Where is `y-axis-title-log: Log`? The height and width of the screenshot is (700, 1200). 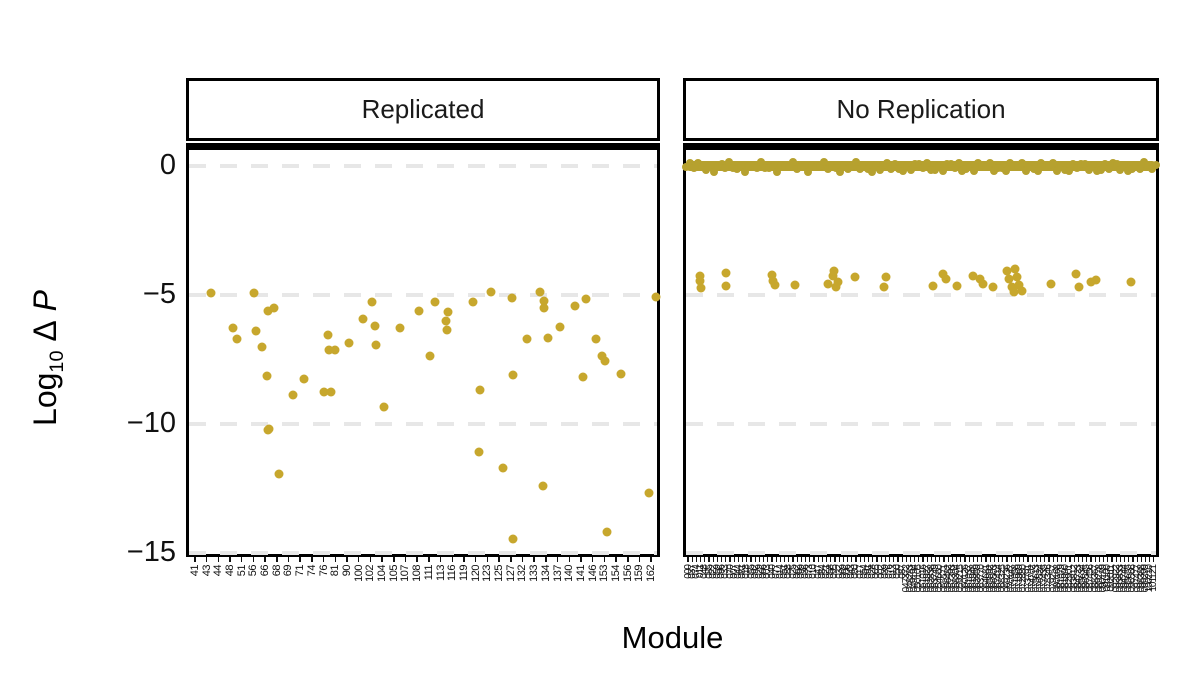
y-axis-title-log: Log is located at coordinates (44, 399).